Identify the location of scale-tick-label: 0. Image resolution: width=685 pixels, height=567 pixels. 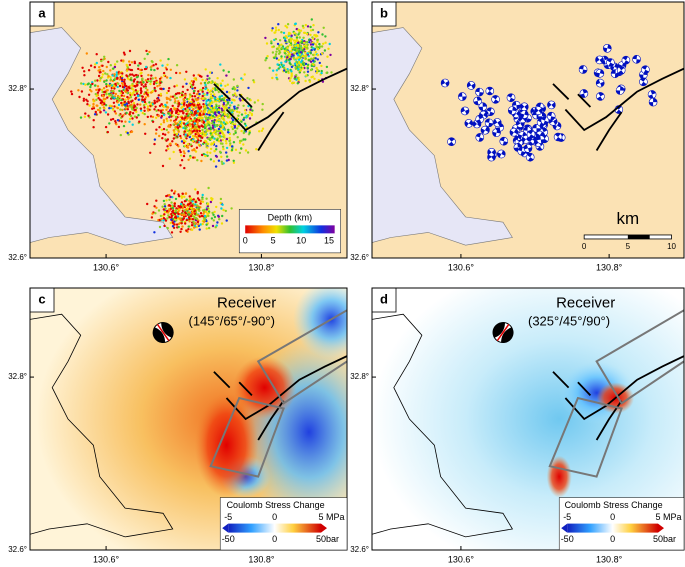
(584, 246).